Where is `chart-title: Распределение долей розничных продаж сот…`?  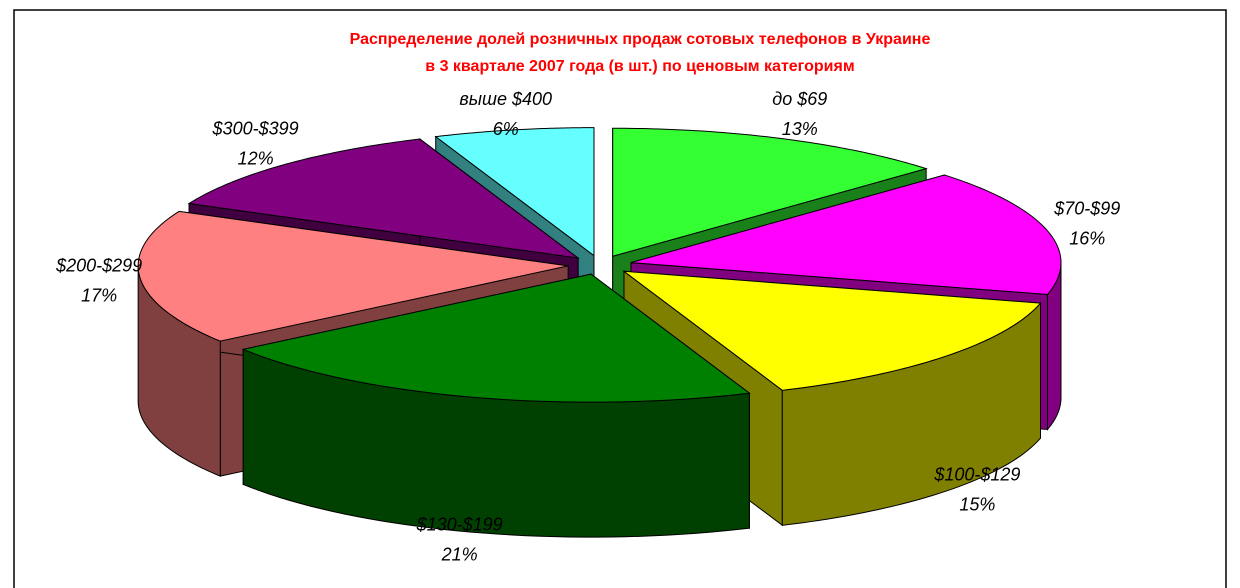
chart-title: Распределение долей розничных продаж сот… is located at coordinates (640, 39).